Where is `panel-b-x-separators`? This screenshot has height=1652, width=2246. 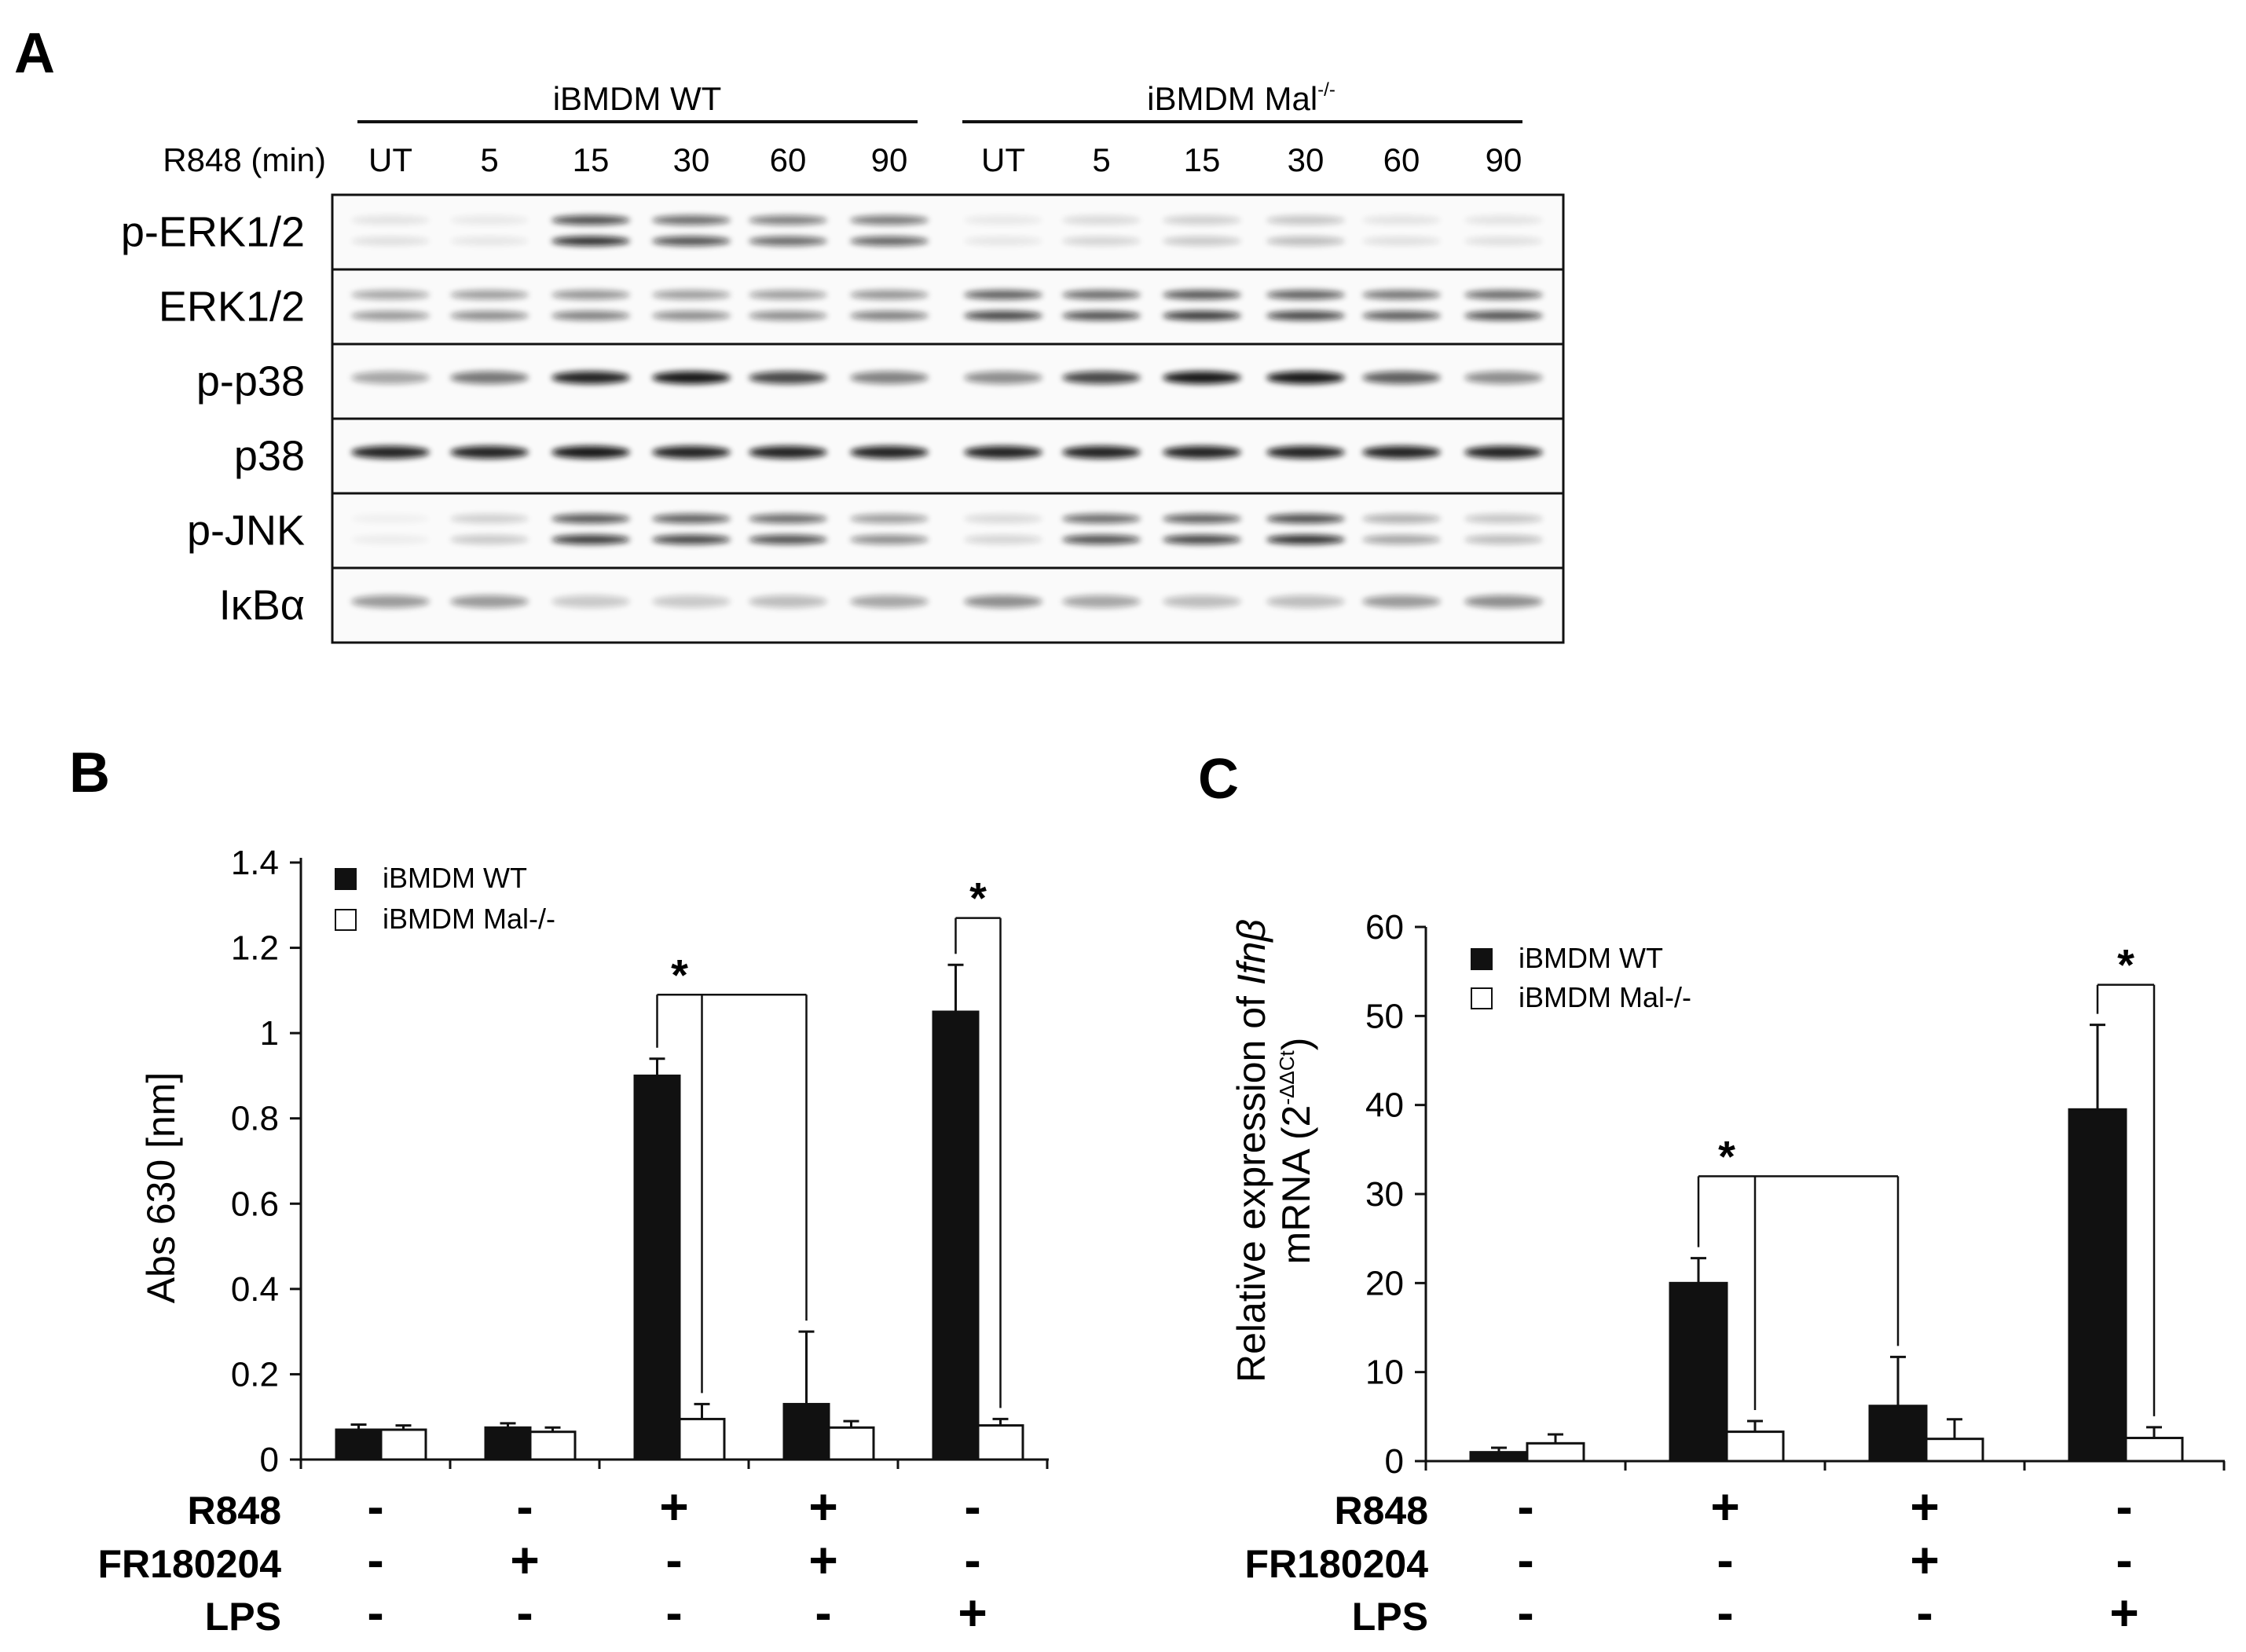
panel-b-x-separators is located at coordinates (674, 1464).